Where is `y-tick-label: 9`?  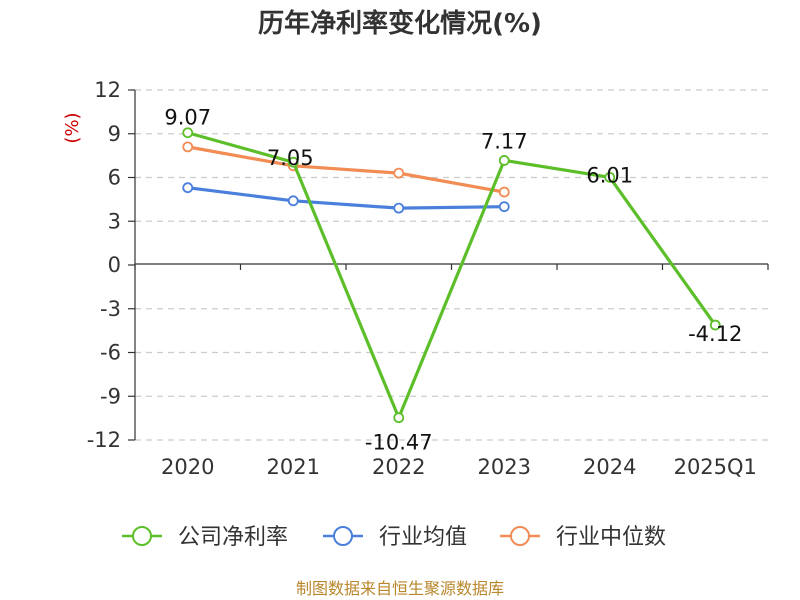 y-tick-label: 9 is located at coordinates (114, 134).